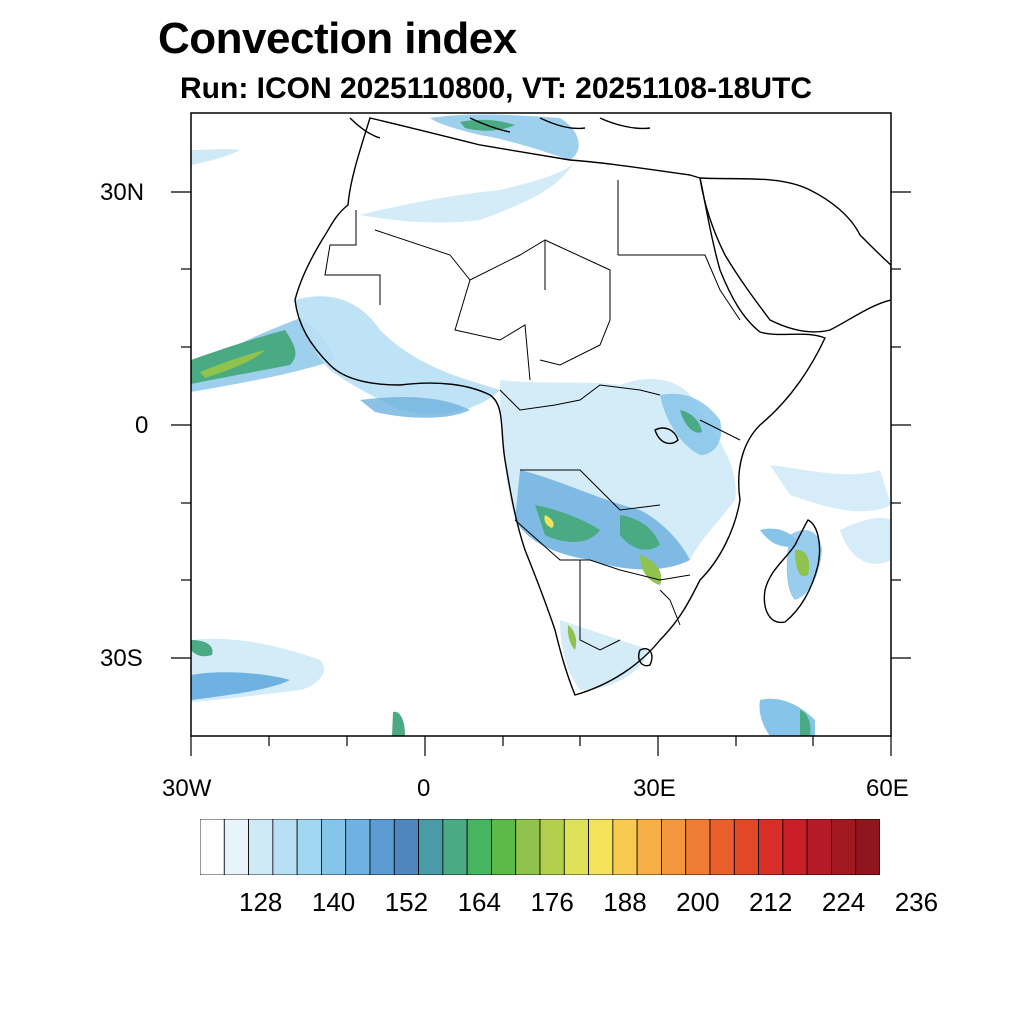  I want to click on colorbar-tick-label: 188, so click(625, 902).